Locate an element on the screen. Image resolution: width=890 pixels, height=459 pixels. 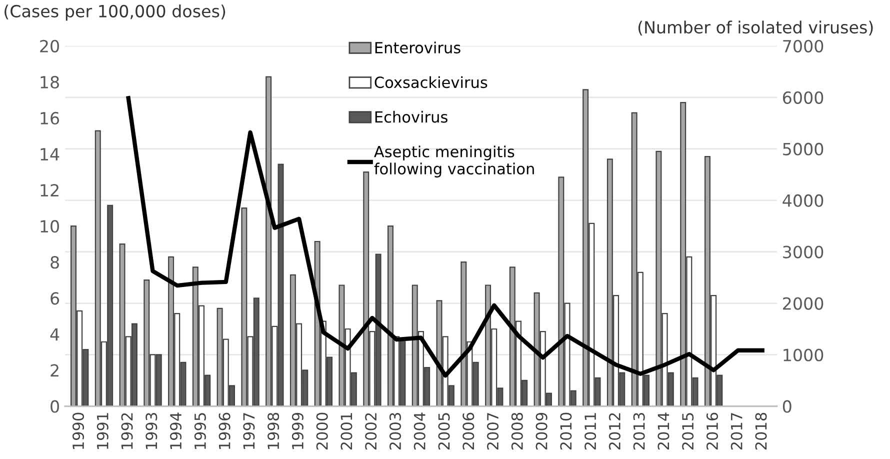
y-tick-label: 6 is located at coordinates (55, 298).